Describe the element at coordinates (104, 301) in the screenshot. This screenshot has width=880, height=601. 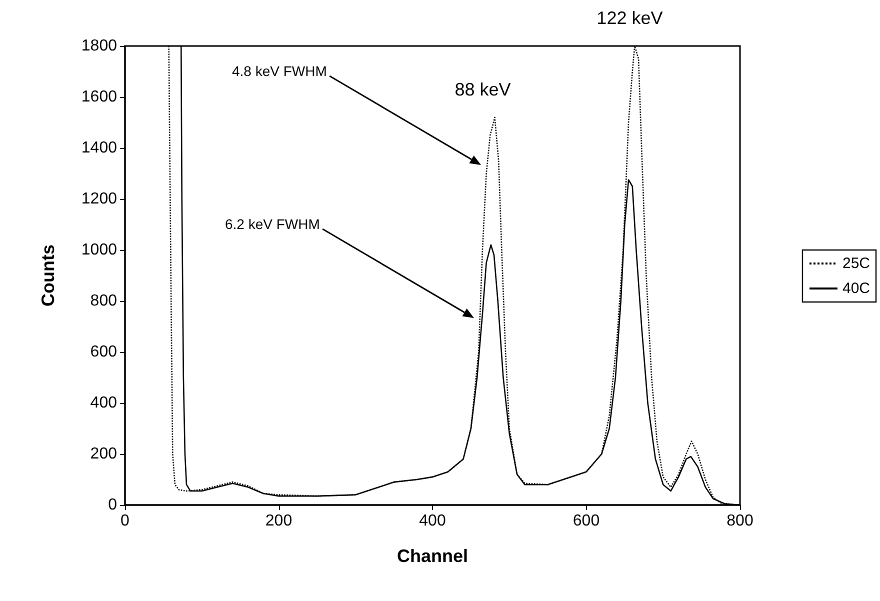
I see `y-tick-label: 800` at that location.